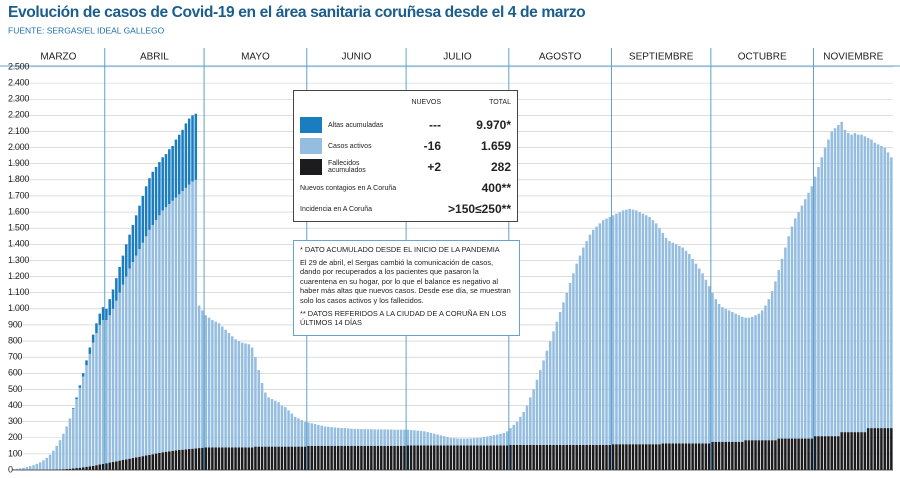  What do you see at coordinates (86, 30) in the screenshot?
I see `source: FUENTE: SERGAS/EL IDEAL GALLEGO` at bounding box center [86, 30].